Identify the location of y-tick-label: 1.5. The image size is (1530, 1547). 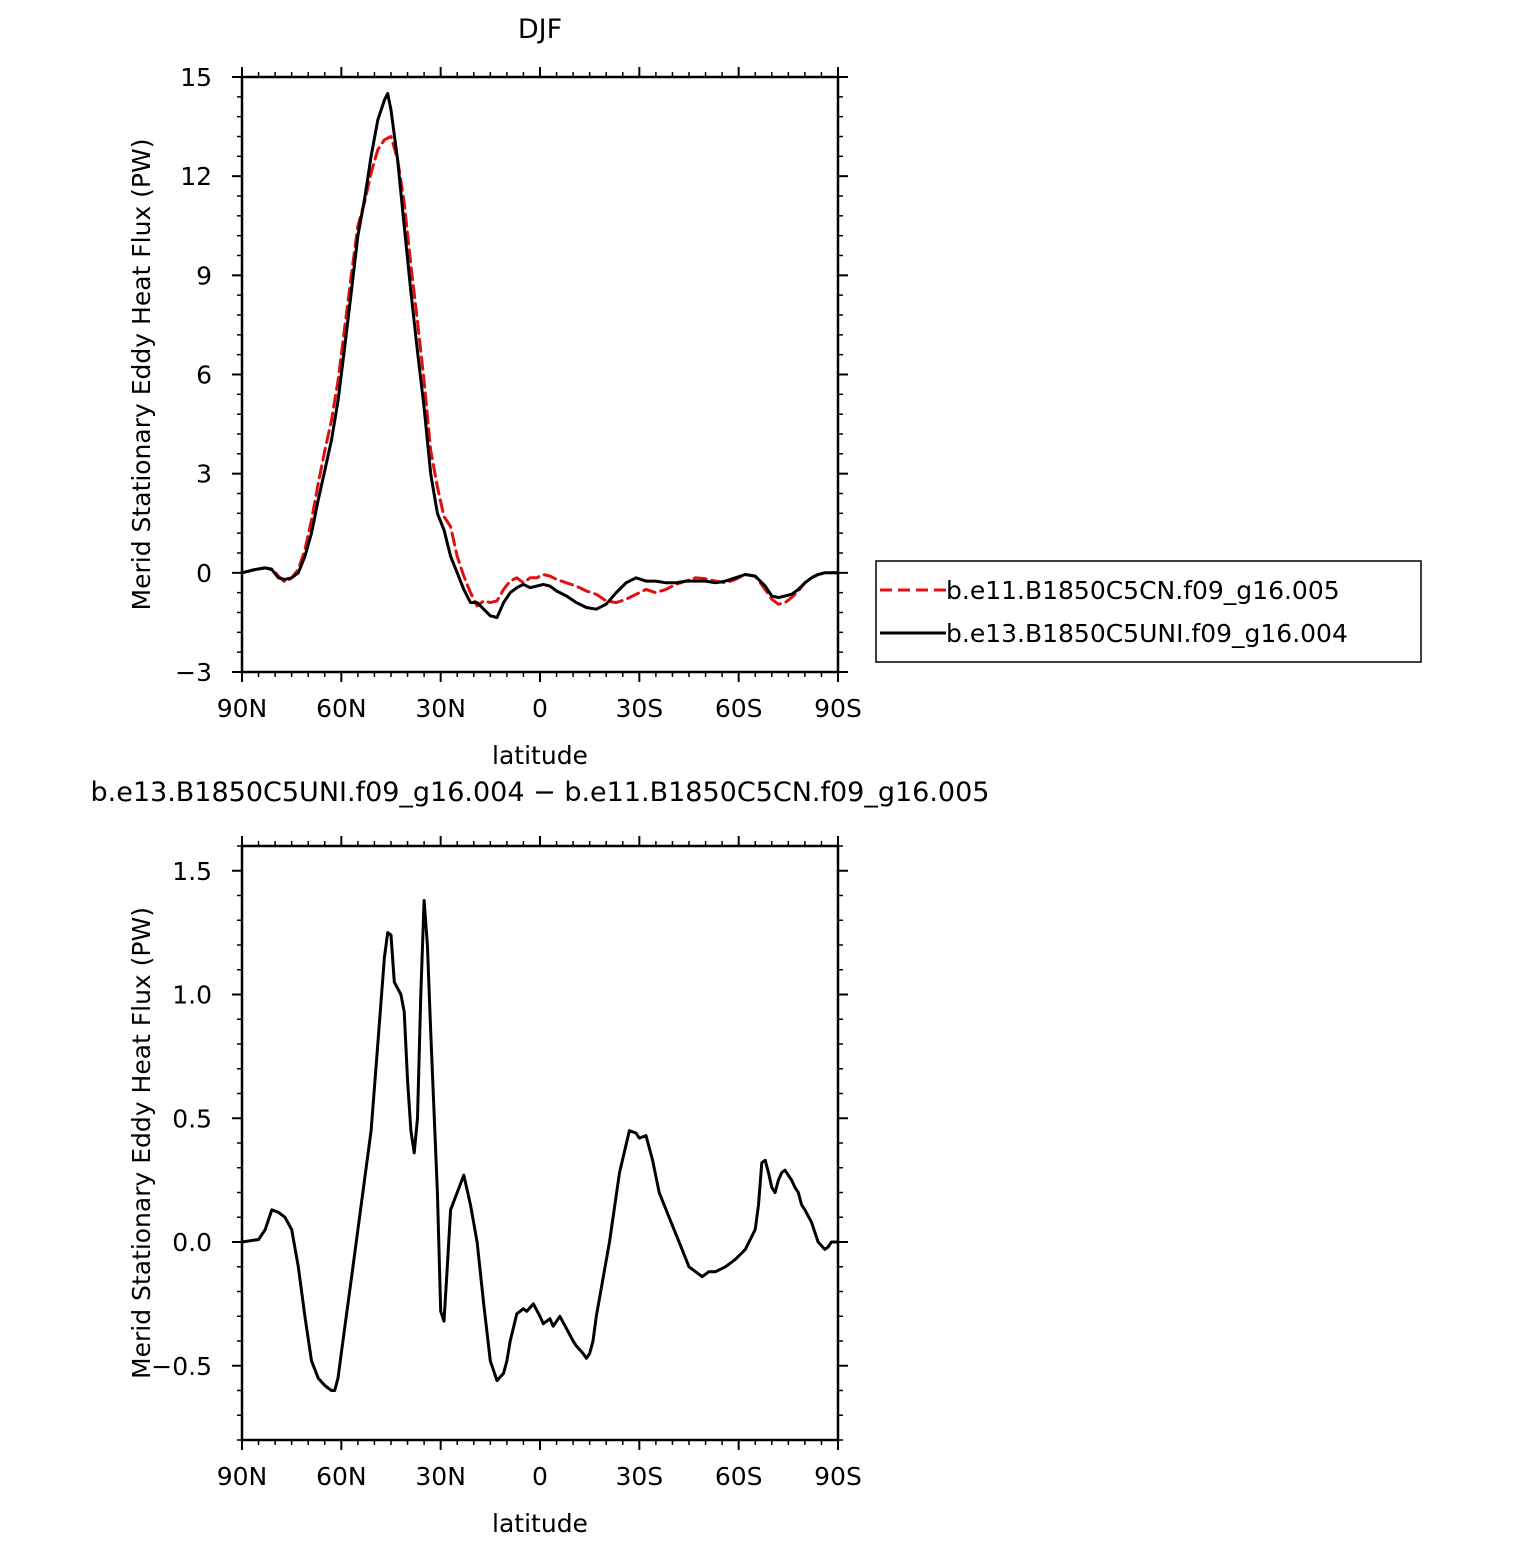
(192, 871).